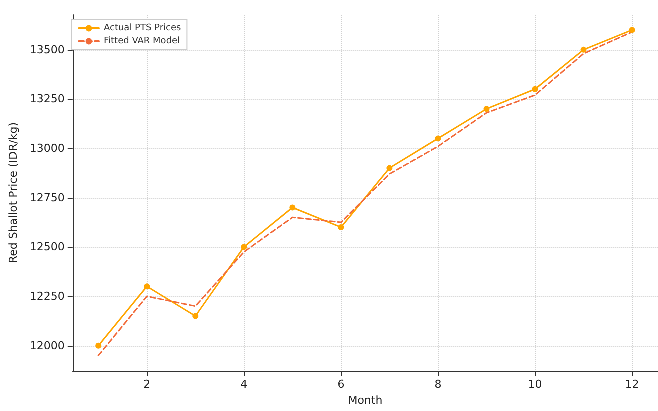 Image resolution: width=658 pixels, height=411 pixels. What do you see at coordinates (47, 149) in the screenshot?
I see `y-tick-label: 13000` at bounding box center [47, 149].